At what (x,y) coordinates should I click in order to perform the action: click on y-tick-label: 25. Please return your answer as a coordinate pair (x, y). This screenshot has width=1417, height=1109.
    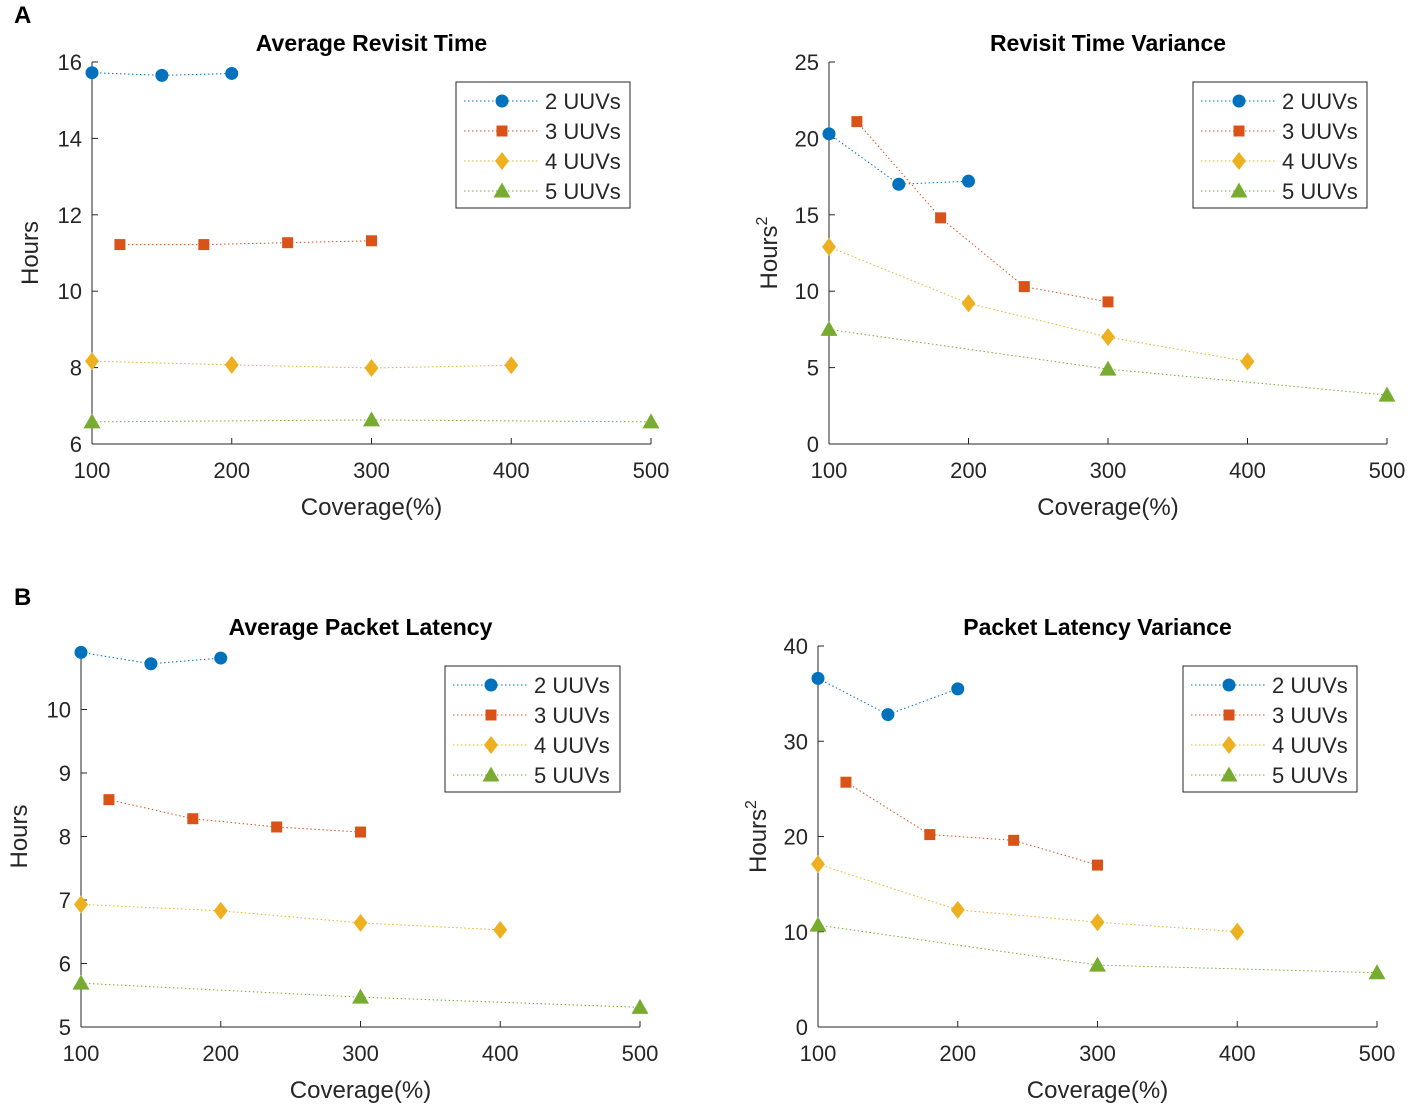
    Looking at the image, I should click on (807, 62).